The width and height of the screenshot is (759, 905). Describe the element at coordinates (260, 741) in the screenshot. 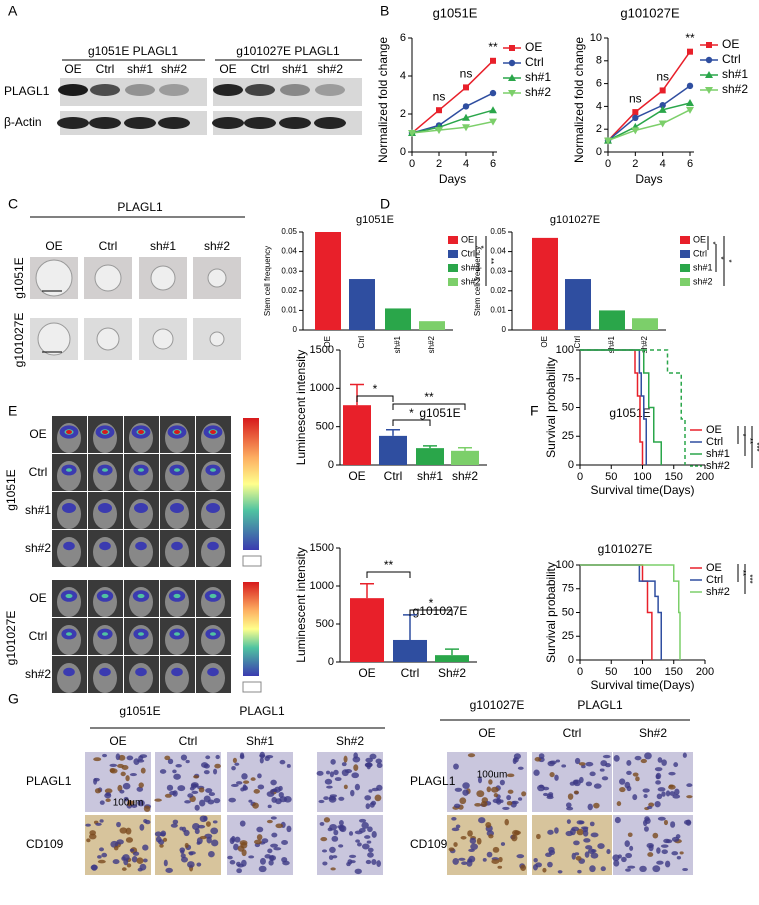

I see `column-label: Sh#1` at that location.